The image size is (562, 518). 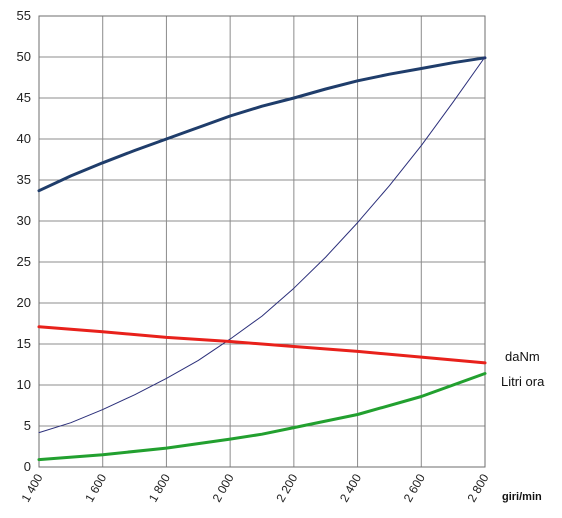 I want to click on x-tick-label: 2 800, so click(x=477, y=487).